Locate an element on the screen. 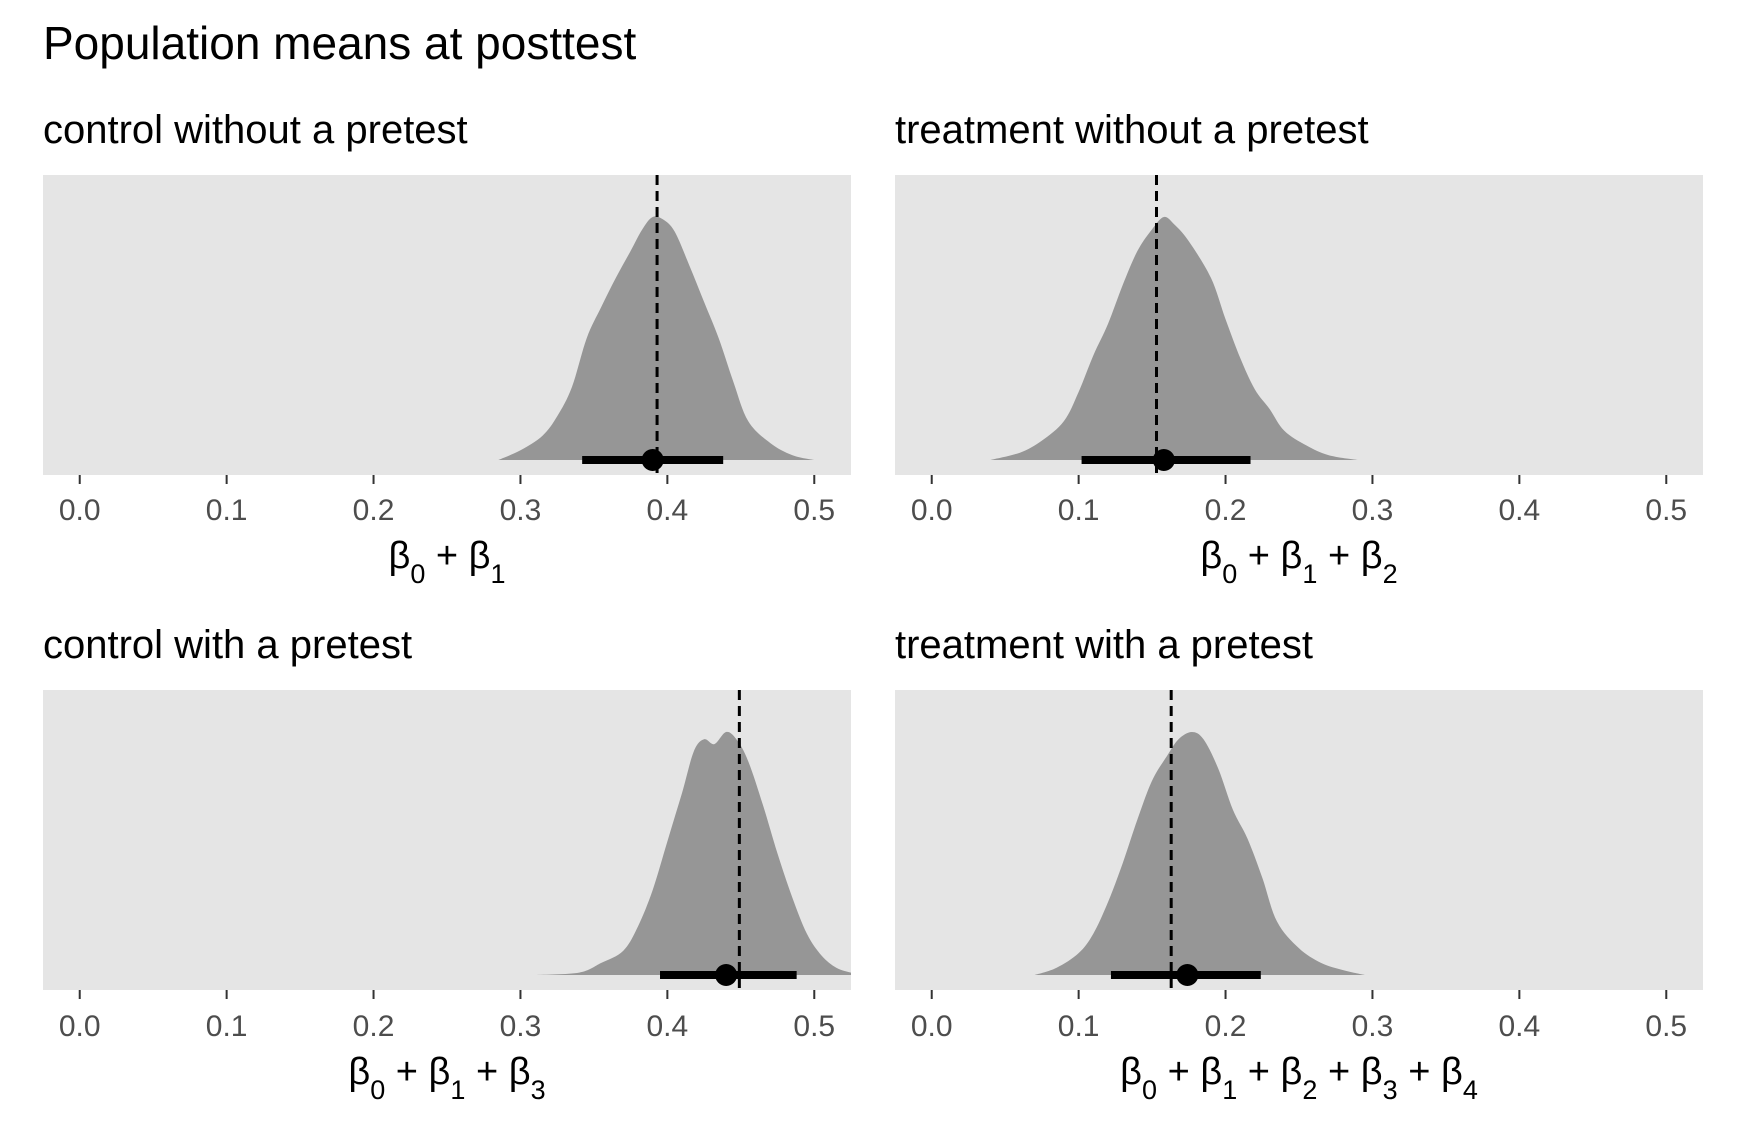 This screenshot has height=1140, width=1740. x-axis-title: β0 + β1 + β2 + β3 + β4 is located at coordinates (1299, 1078).